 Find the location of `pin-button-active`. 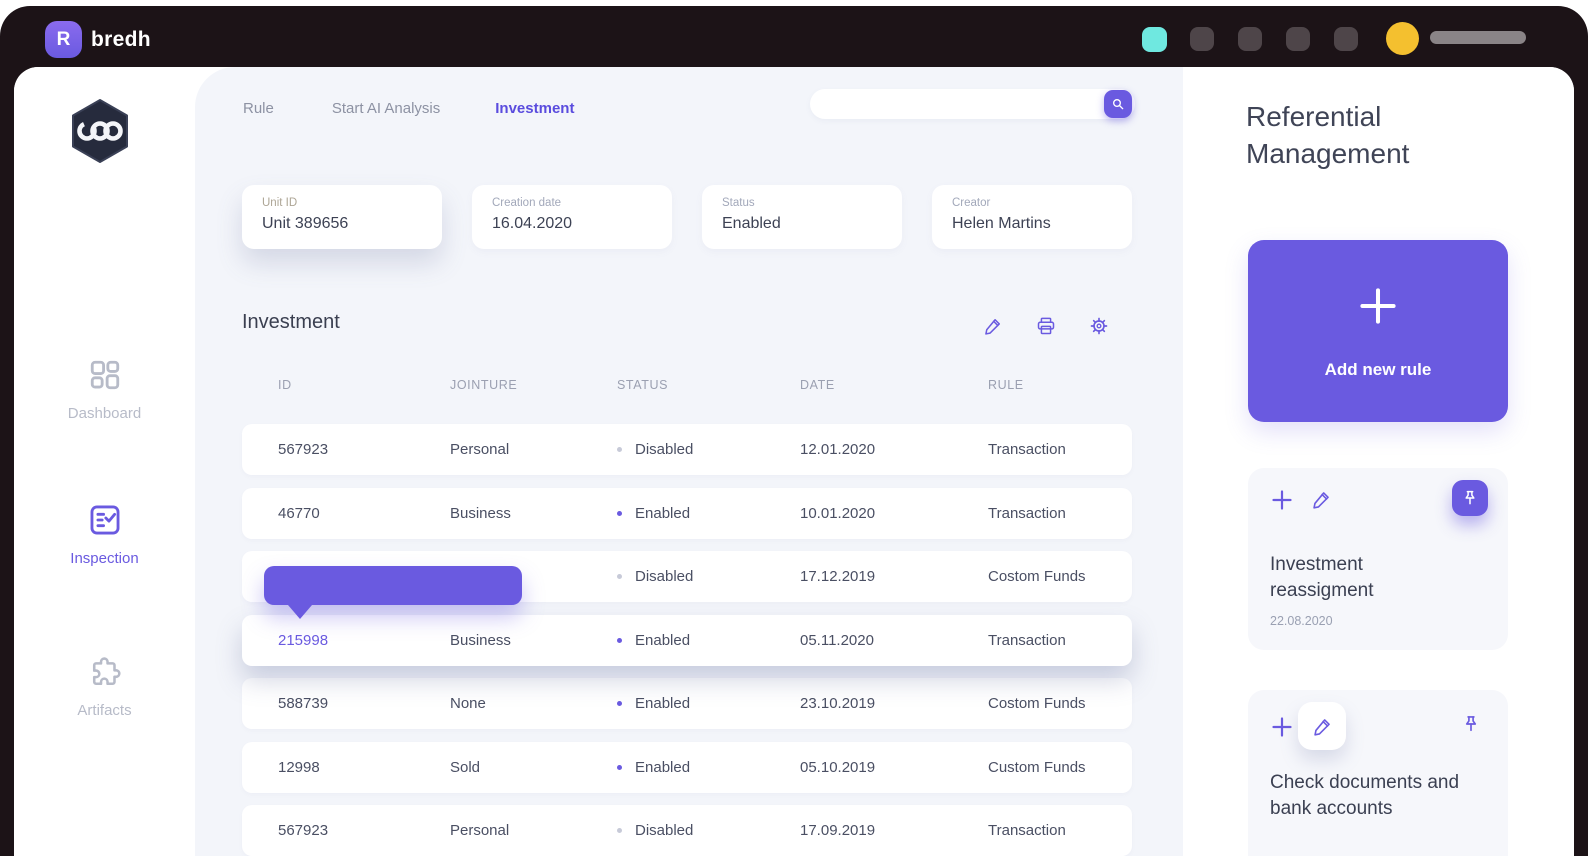

pin-button-active is located at coordinates (1470, 498).